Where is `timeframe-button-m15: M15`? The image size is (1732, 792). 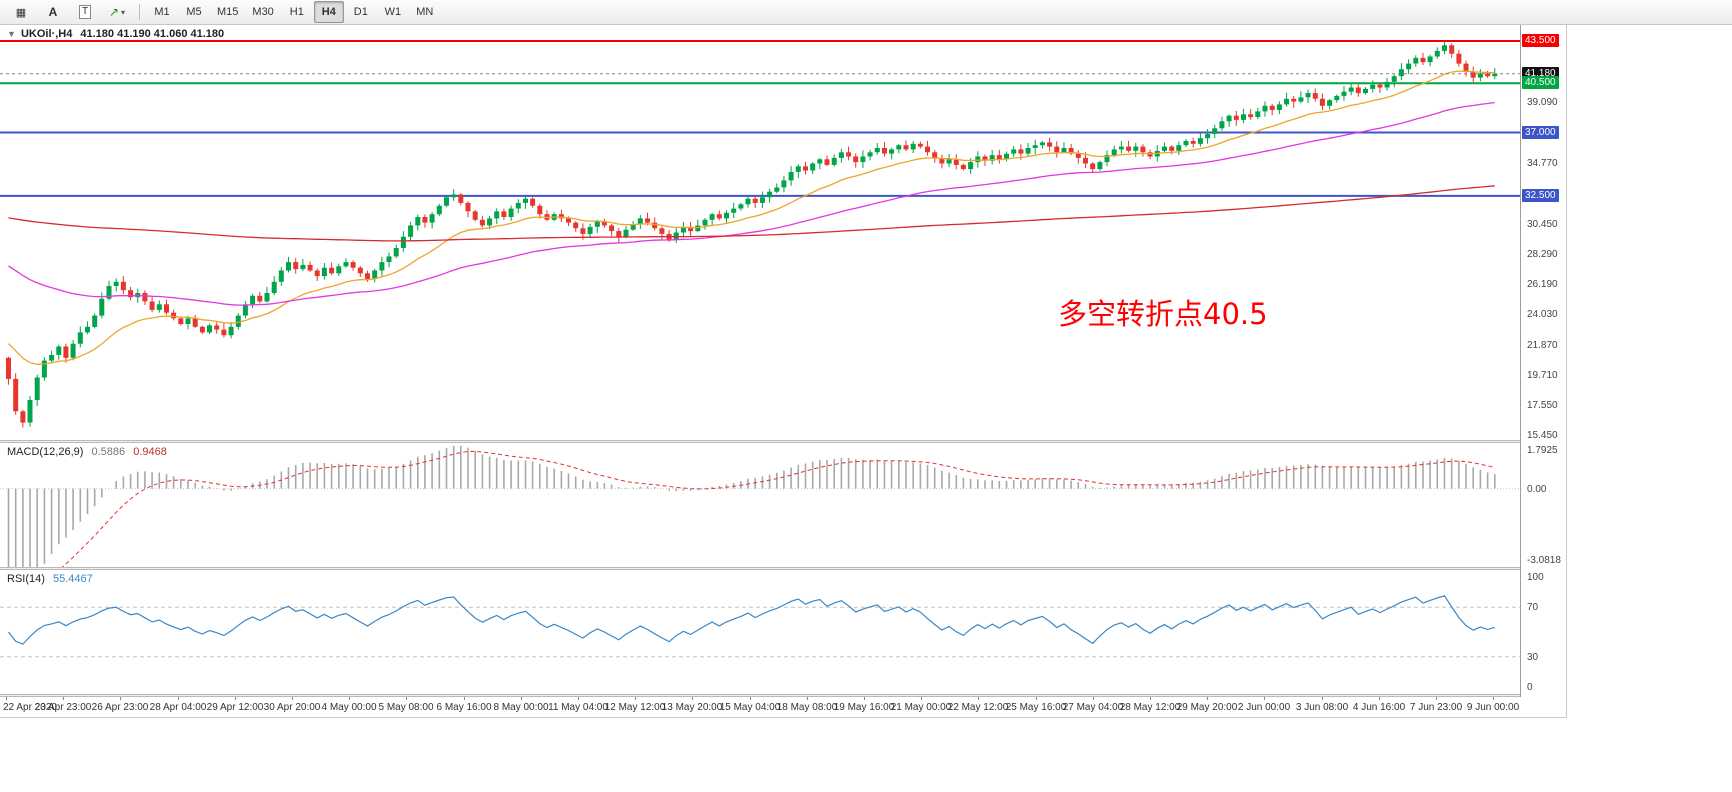
timeframe-button-m15: M15 is located at coordinates (228, 12).